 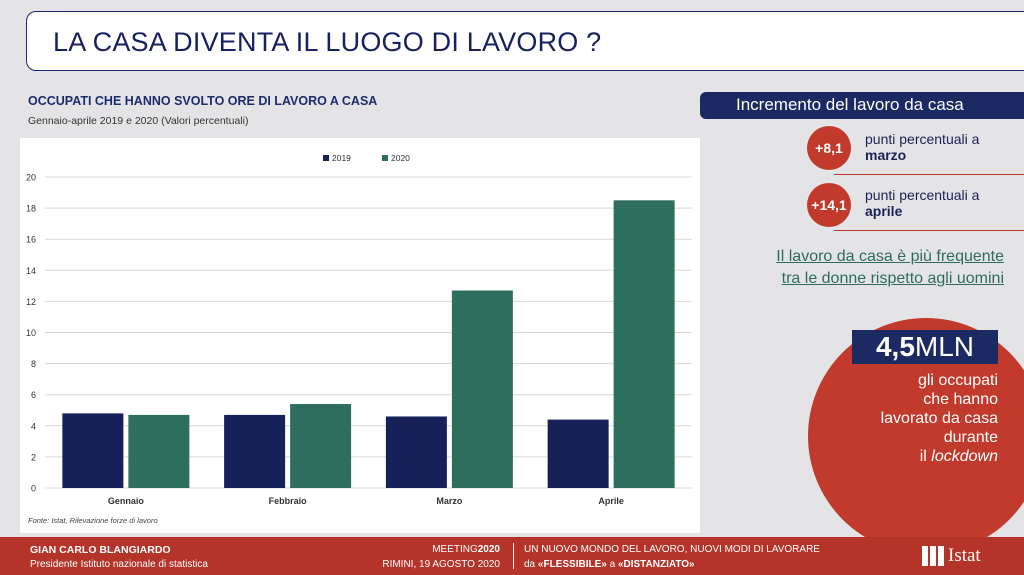 What do you see at coordinates (611, 501) in the screenshot?
I see `x-tick-label: Aprile` at bounding box center [611, 501].